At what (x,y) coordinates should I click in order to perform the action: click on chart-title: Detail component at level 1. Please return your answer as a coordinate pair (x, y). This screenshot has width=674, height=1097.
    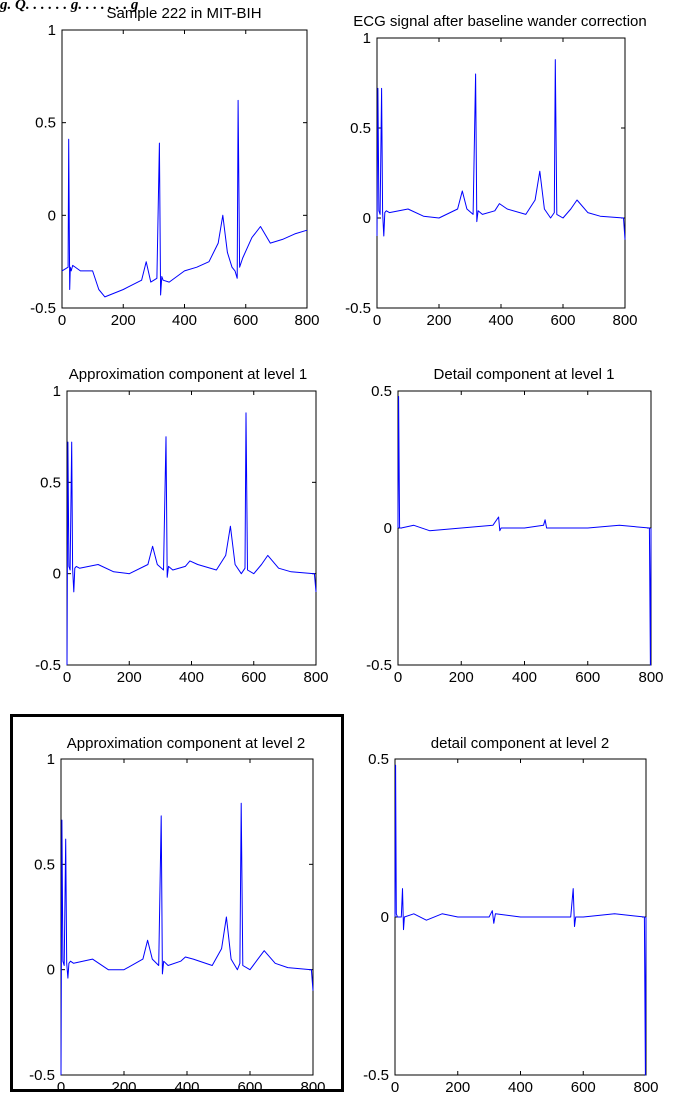
    Looking at the image, I should click on (524, 374).